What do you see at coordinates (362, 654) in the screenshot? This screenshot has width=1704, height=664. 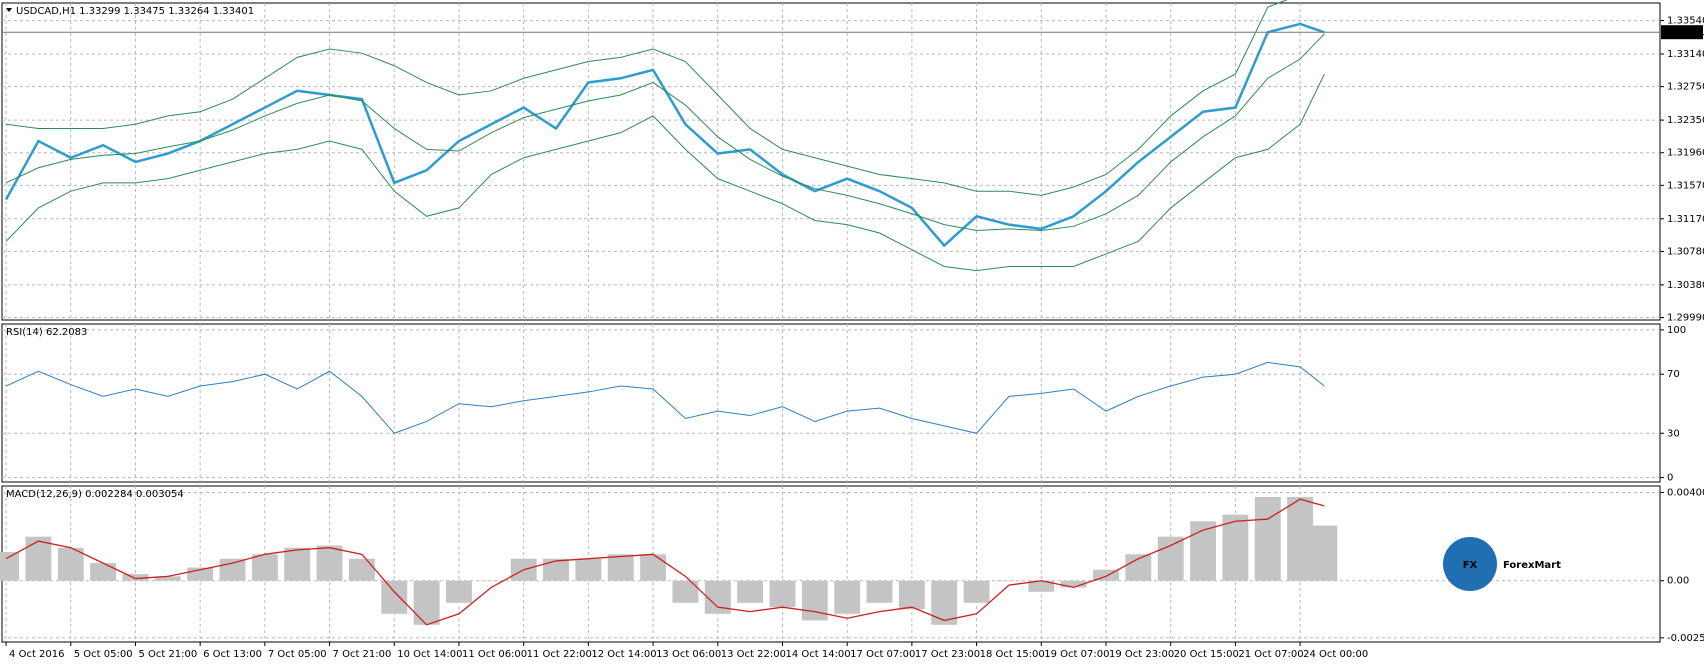 I see `x-tick-label: 7 Oct 21:00` at bounding box center [362, 654].